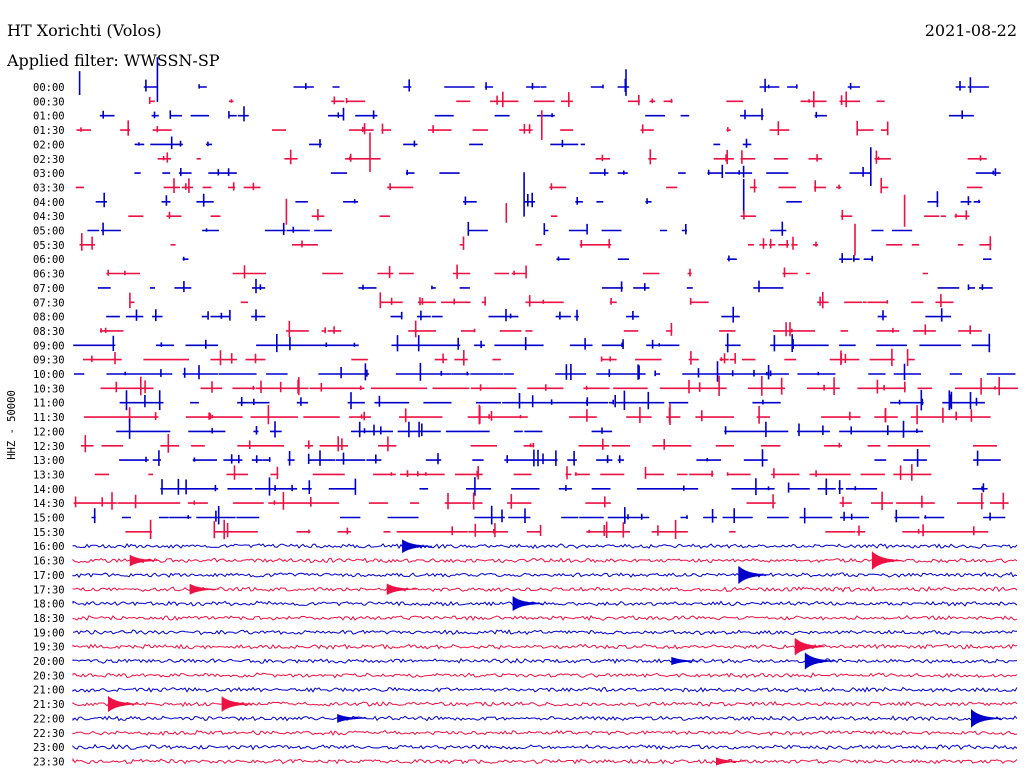  What do you see at coordinates (49, 217) in the screenshot?
I see `tick-label: 04:30` at bounding box center [49, 217].